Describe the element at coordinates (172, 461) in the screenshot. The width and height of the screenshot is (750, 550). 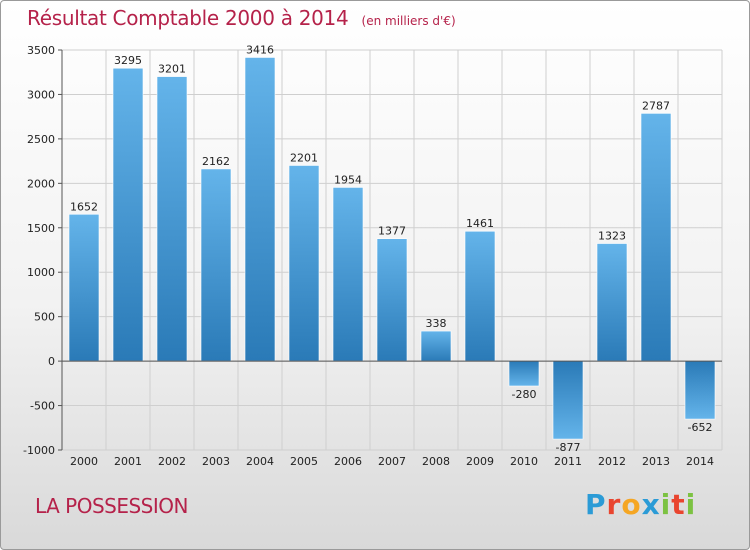
I see `x-tick-label: 2002` at that location.